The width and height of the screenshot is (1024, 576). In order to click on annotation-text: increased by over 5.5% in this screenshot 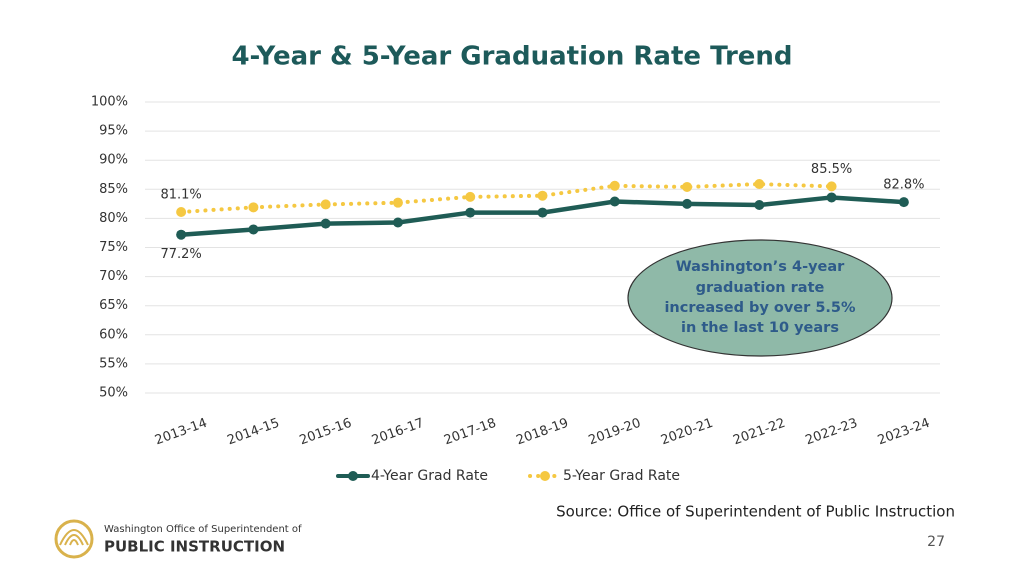, I will do `click(760, 308)`.